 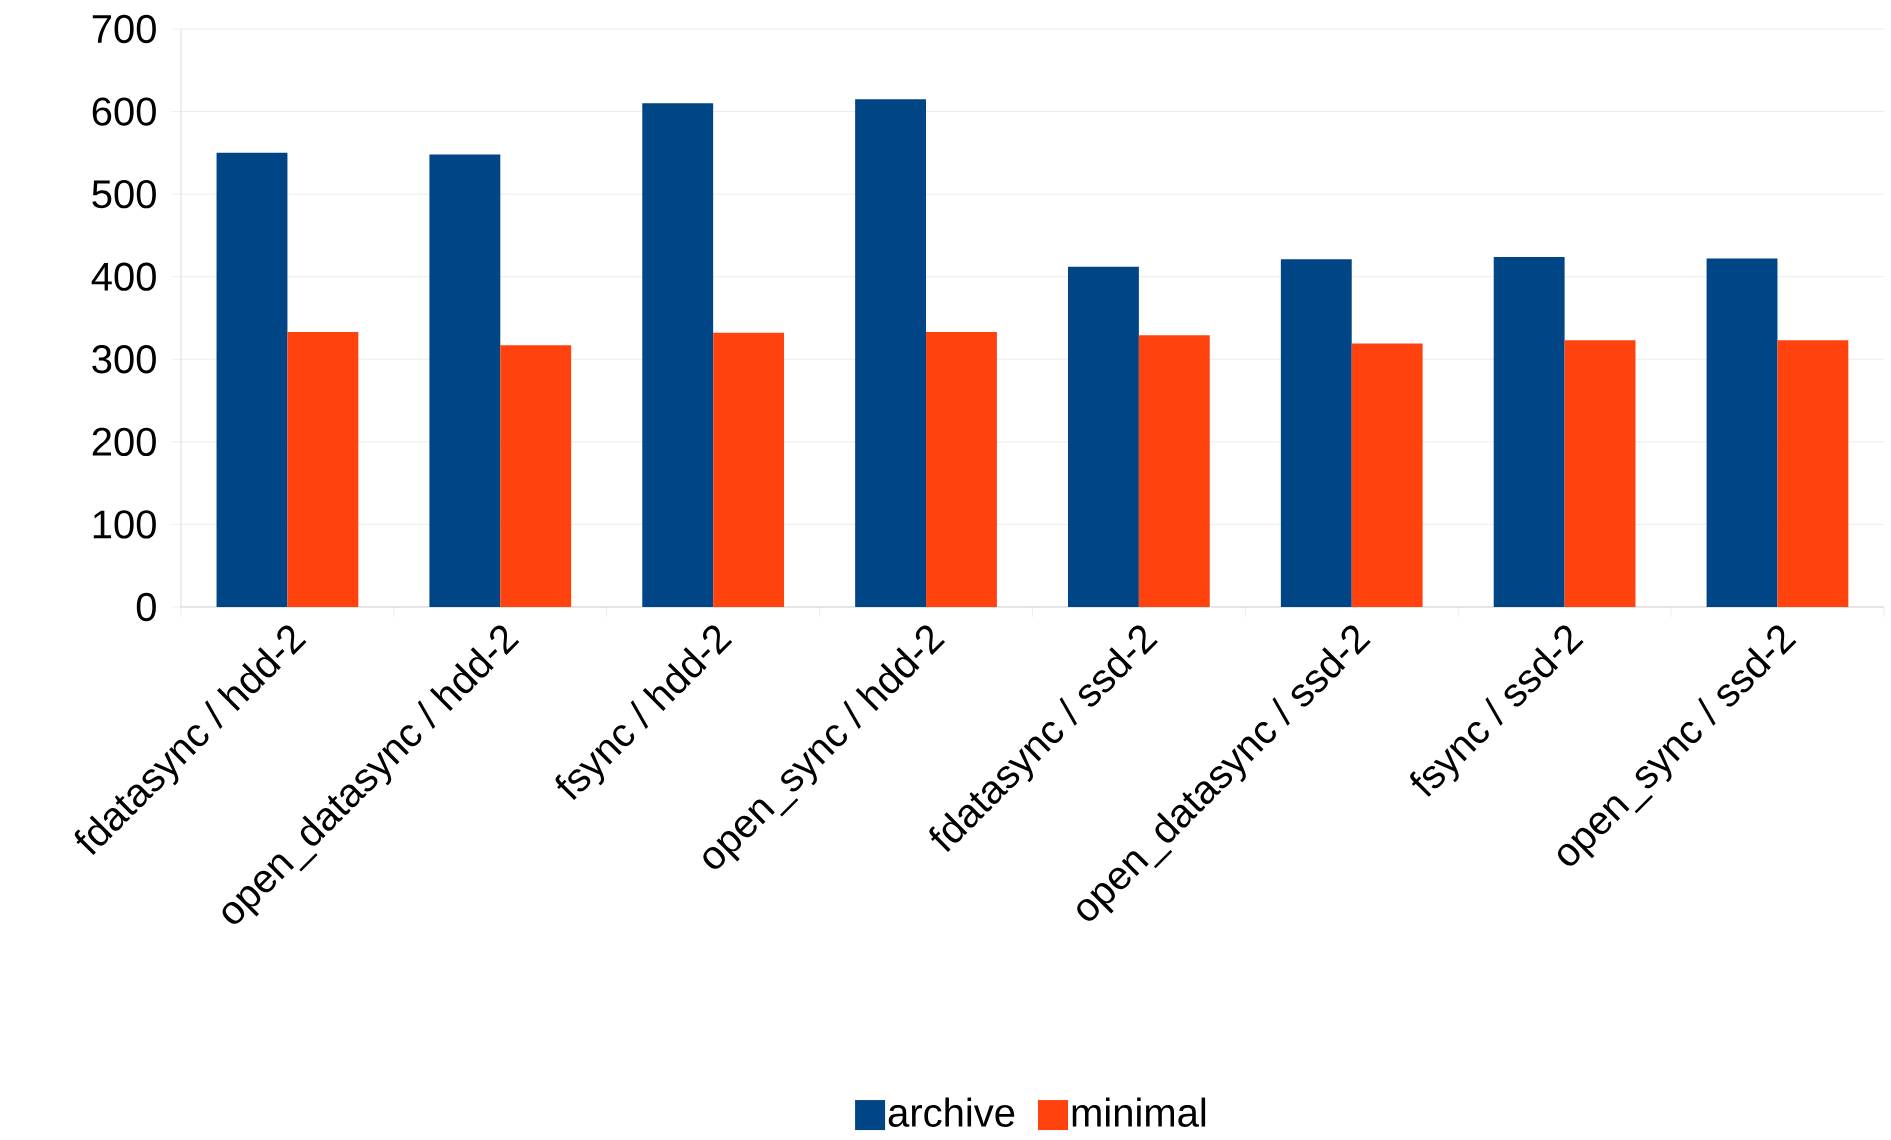 What do you see at coordinates (124, 111) in the screenshot?
I see `y-tick-label: 600` at bounding box center [124, 111].